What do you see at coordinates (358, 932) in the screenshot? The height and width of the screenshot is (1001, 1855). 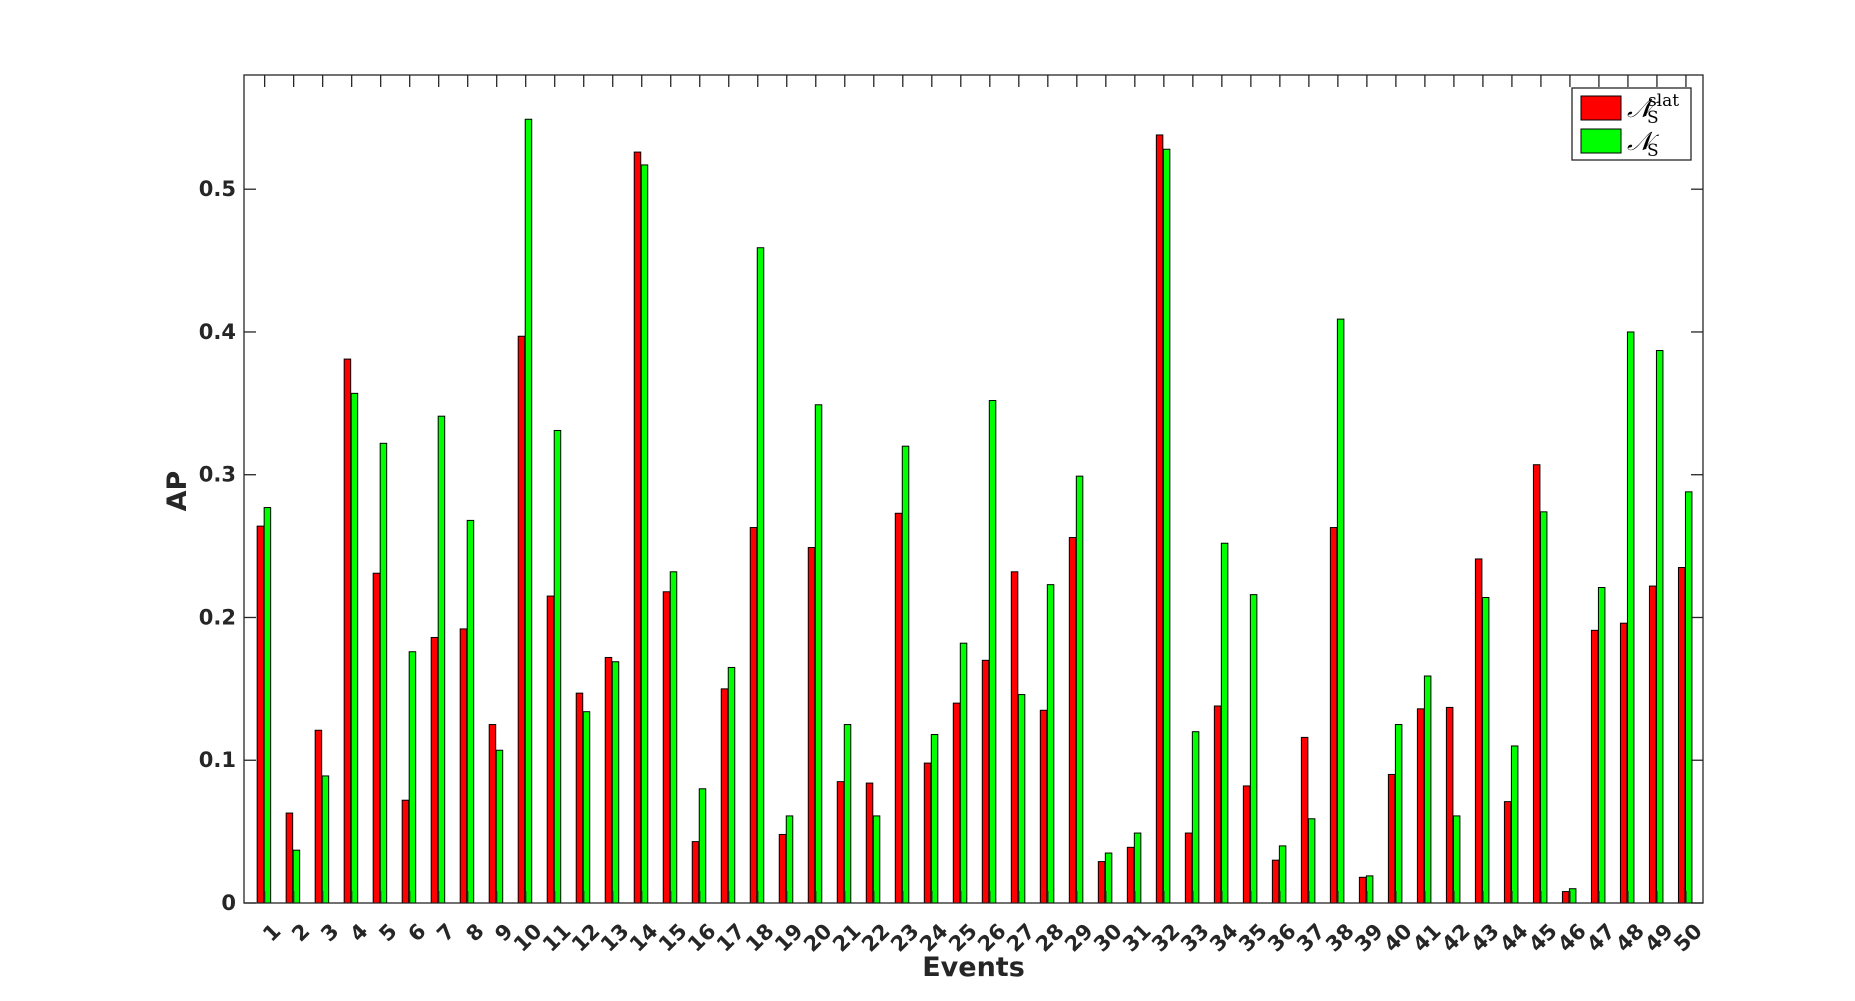 I see `x-tick-label: 4` at bounding box center [358, 932].